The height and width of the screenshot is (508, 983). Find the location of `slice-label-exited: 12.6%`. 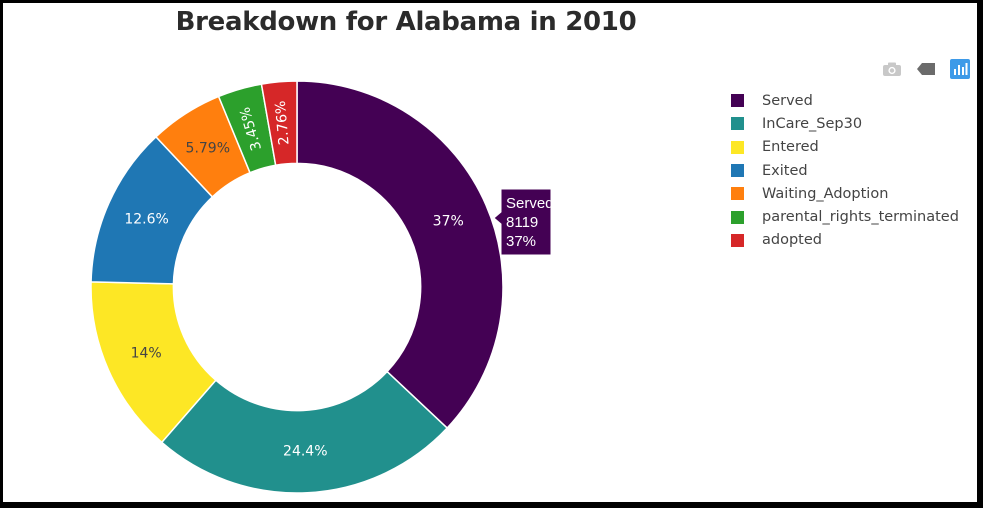

slice-label-exited: 12.6% is located at coordinates (146, 220).